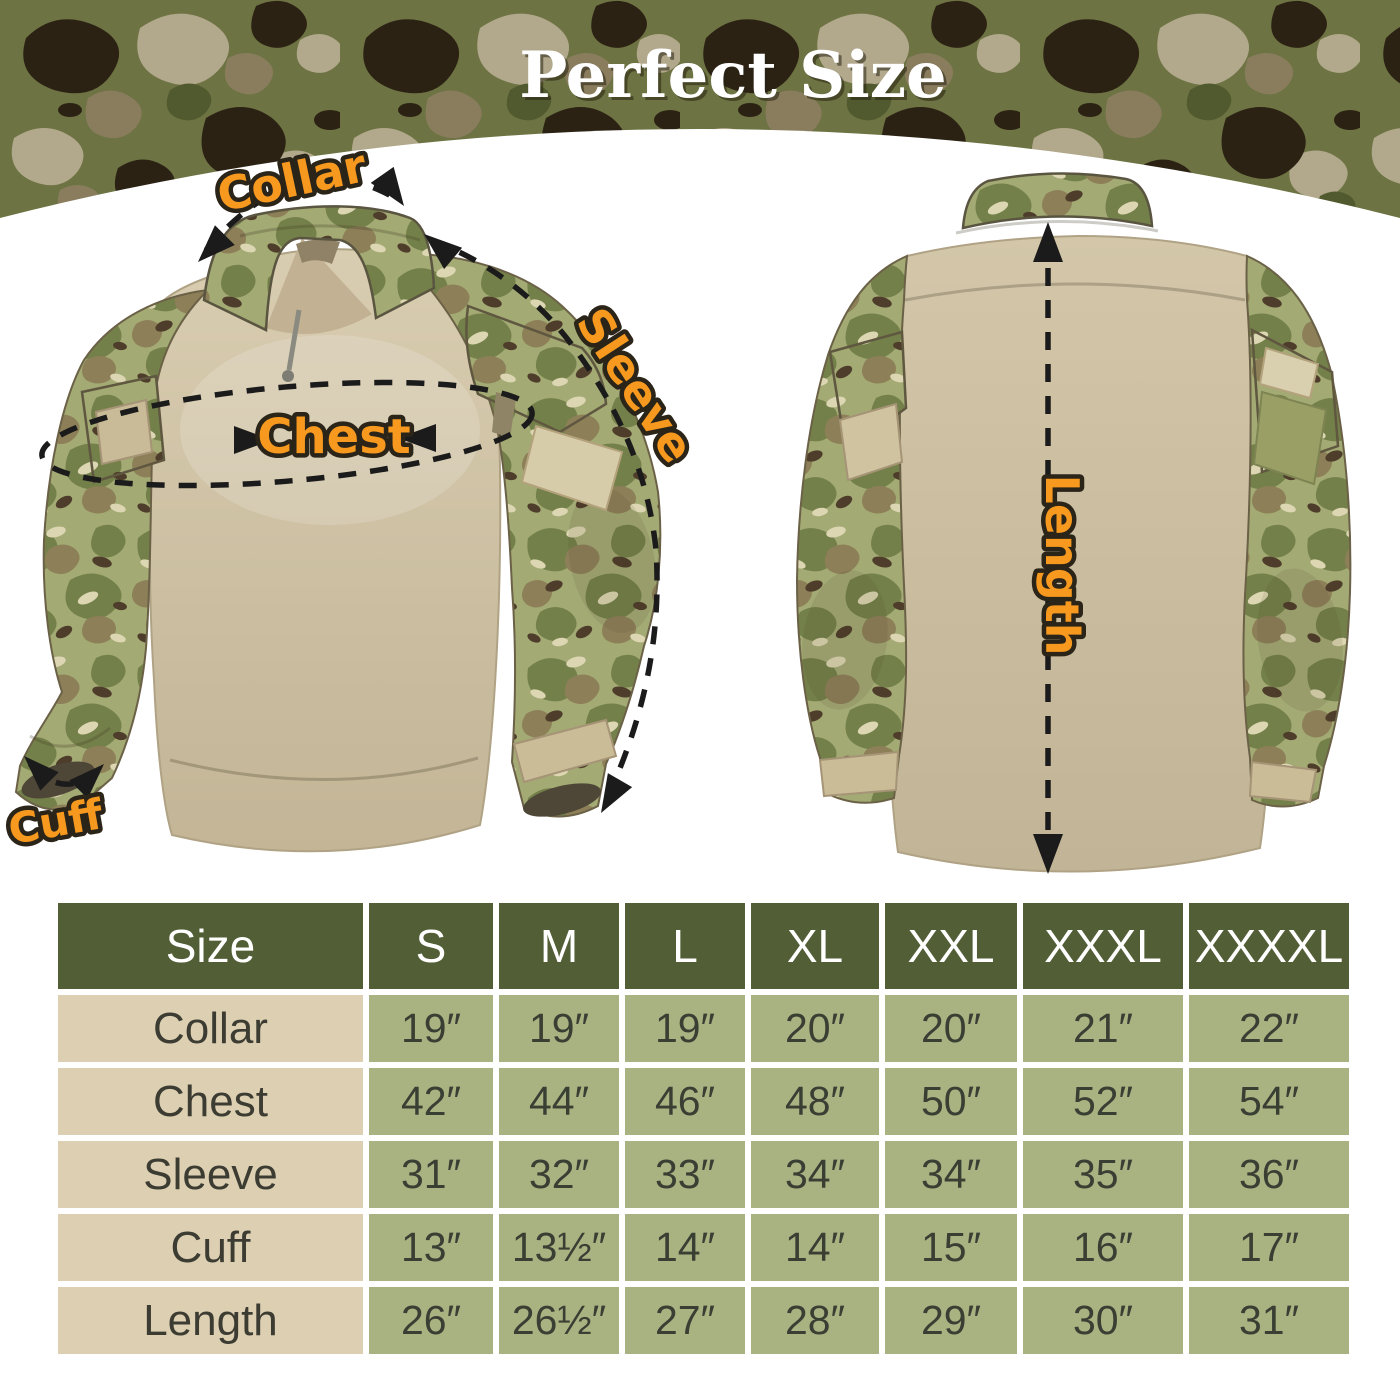 This screenshot has height=1400, width=1400. I want to click on chest-value-l: 46″, so click(685, 1101).